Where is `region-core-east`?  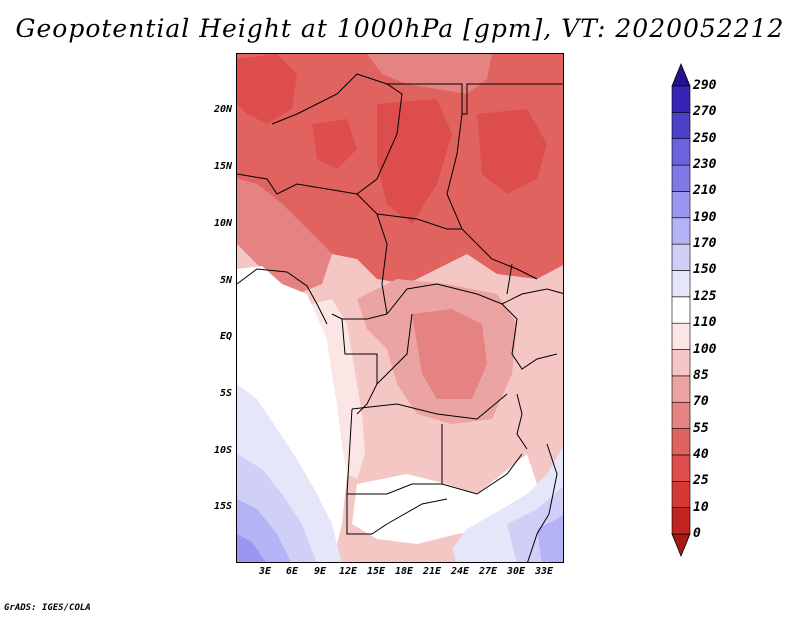
region-core-east is located at coordinates (512, 151).